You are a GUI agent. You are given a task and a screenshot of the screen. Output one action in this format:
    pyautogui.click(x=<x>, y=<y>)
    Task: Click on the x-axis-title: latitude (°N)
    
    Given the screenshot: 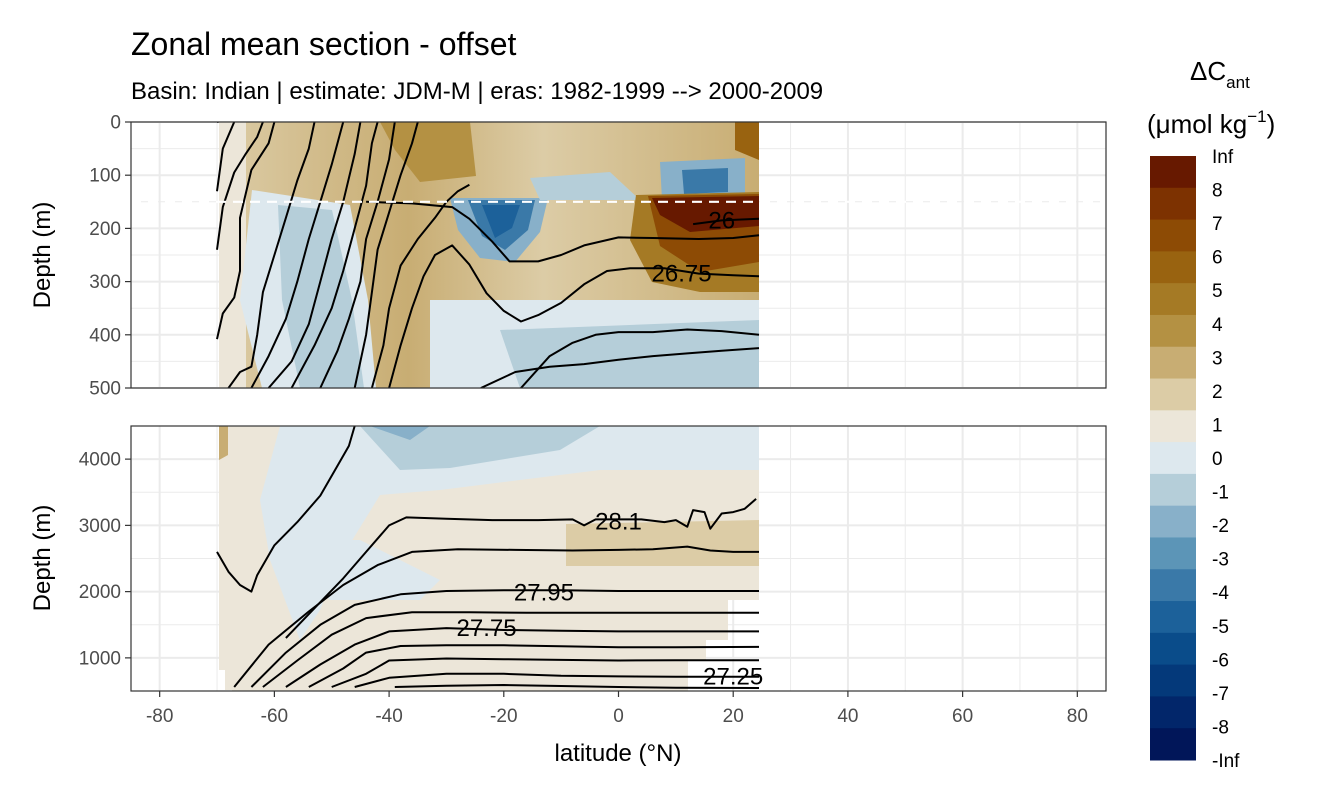 What is the action you would take?
    pyautogui.click(x=618, y=753)
    